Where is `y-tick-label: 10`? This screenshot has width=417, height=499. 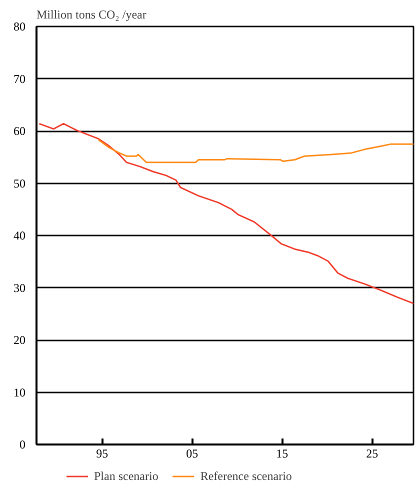 y-tick-label: 10 is located at coordinates (20, 392).